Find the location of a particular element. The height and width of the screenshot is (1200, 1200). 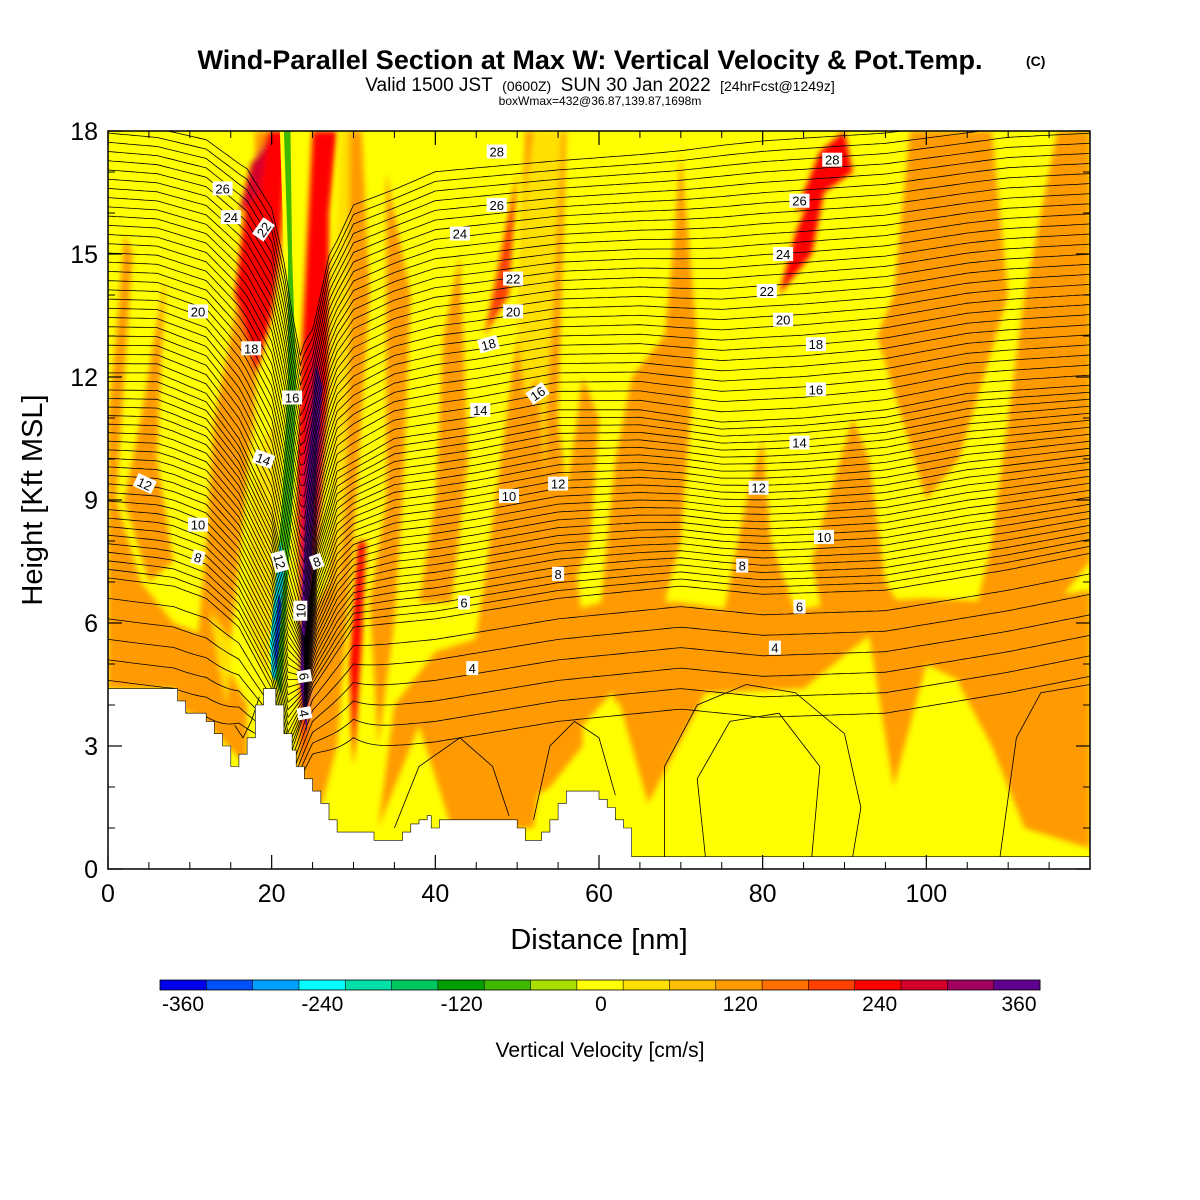

theta-label-text: 22 is located at coordinates (513, 279).